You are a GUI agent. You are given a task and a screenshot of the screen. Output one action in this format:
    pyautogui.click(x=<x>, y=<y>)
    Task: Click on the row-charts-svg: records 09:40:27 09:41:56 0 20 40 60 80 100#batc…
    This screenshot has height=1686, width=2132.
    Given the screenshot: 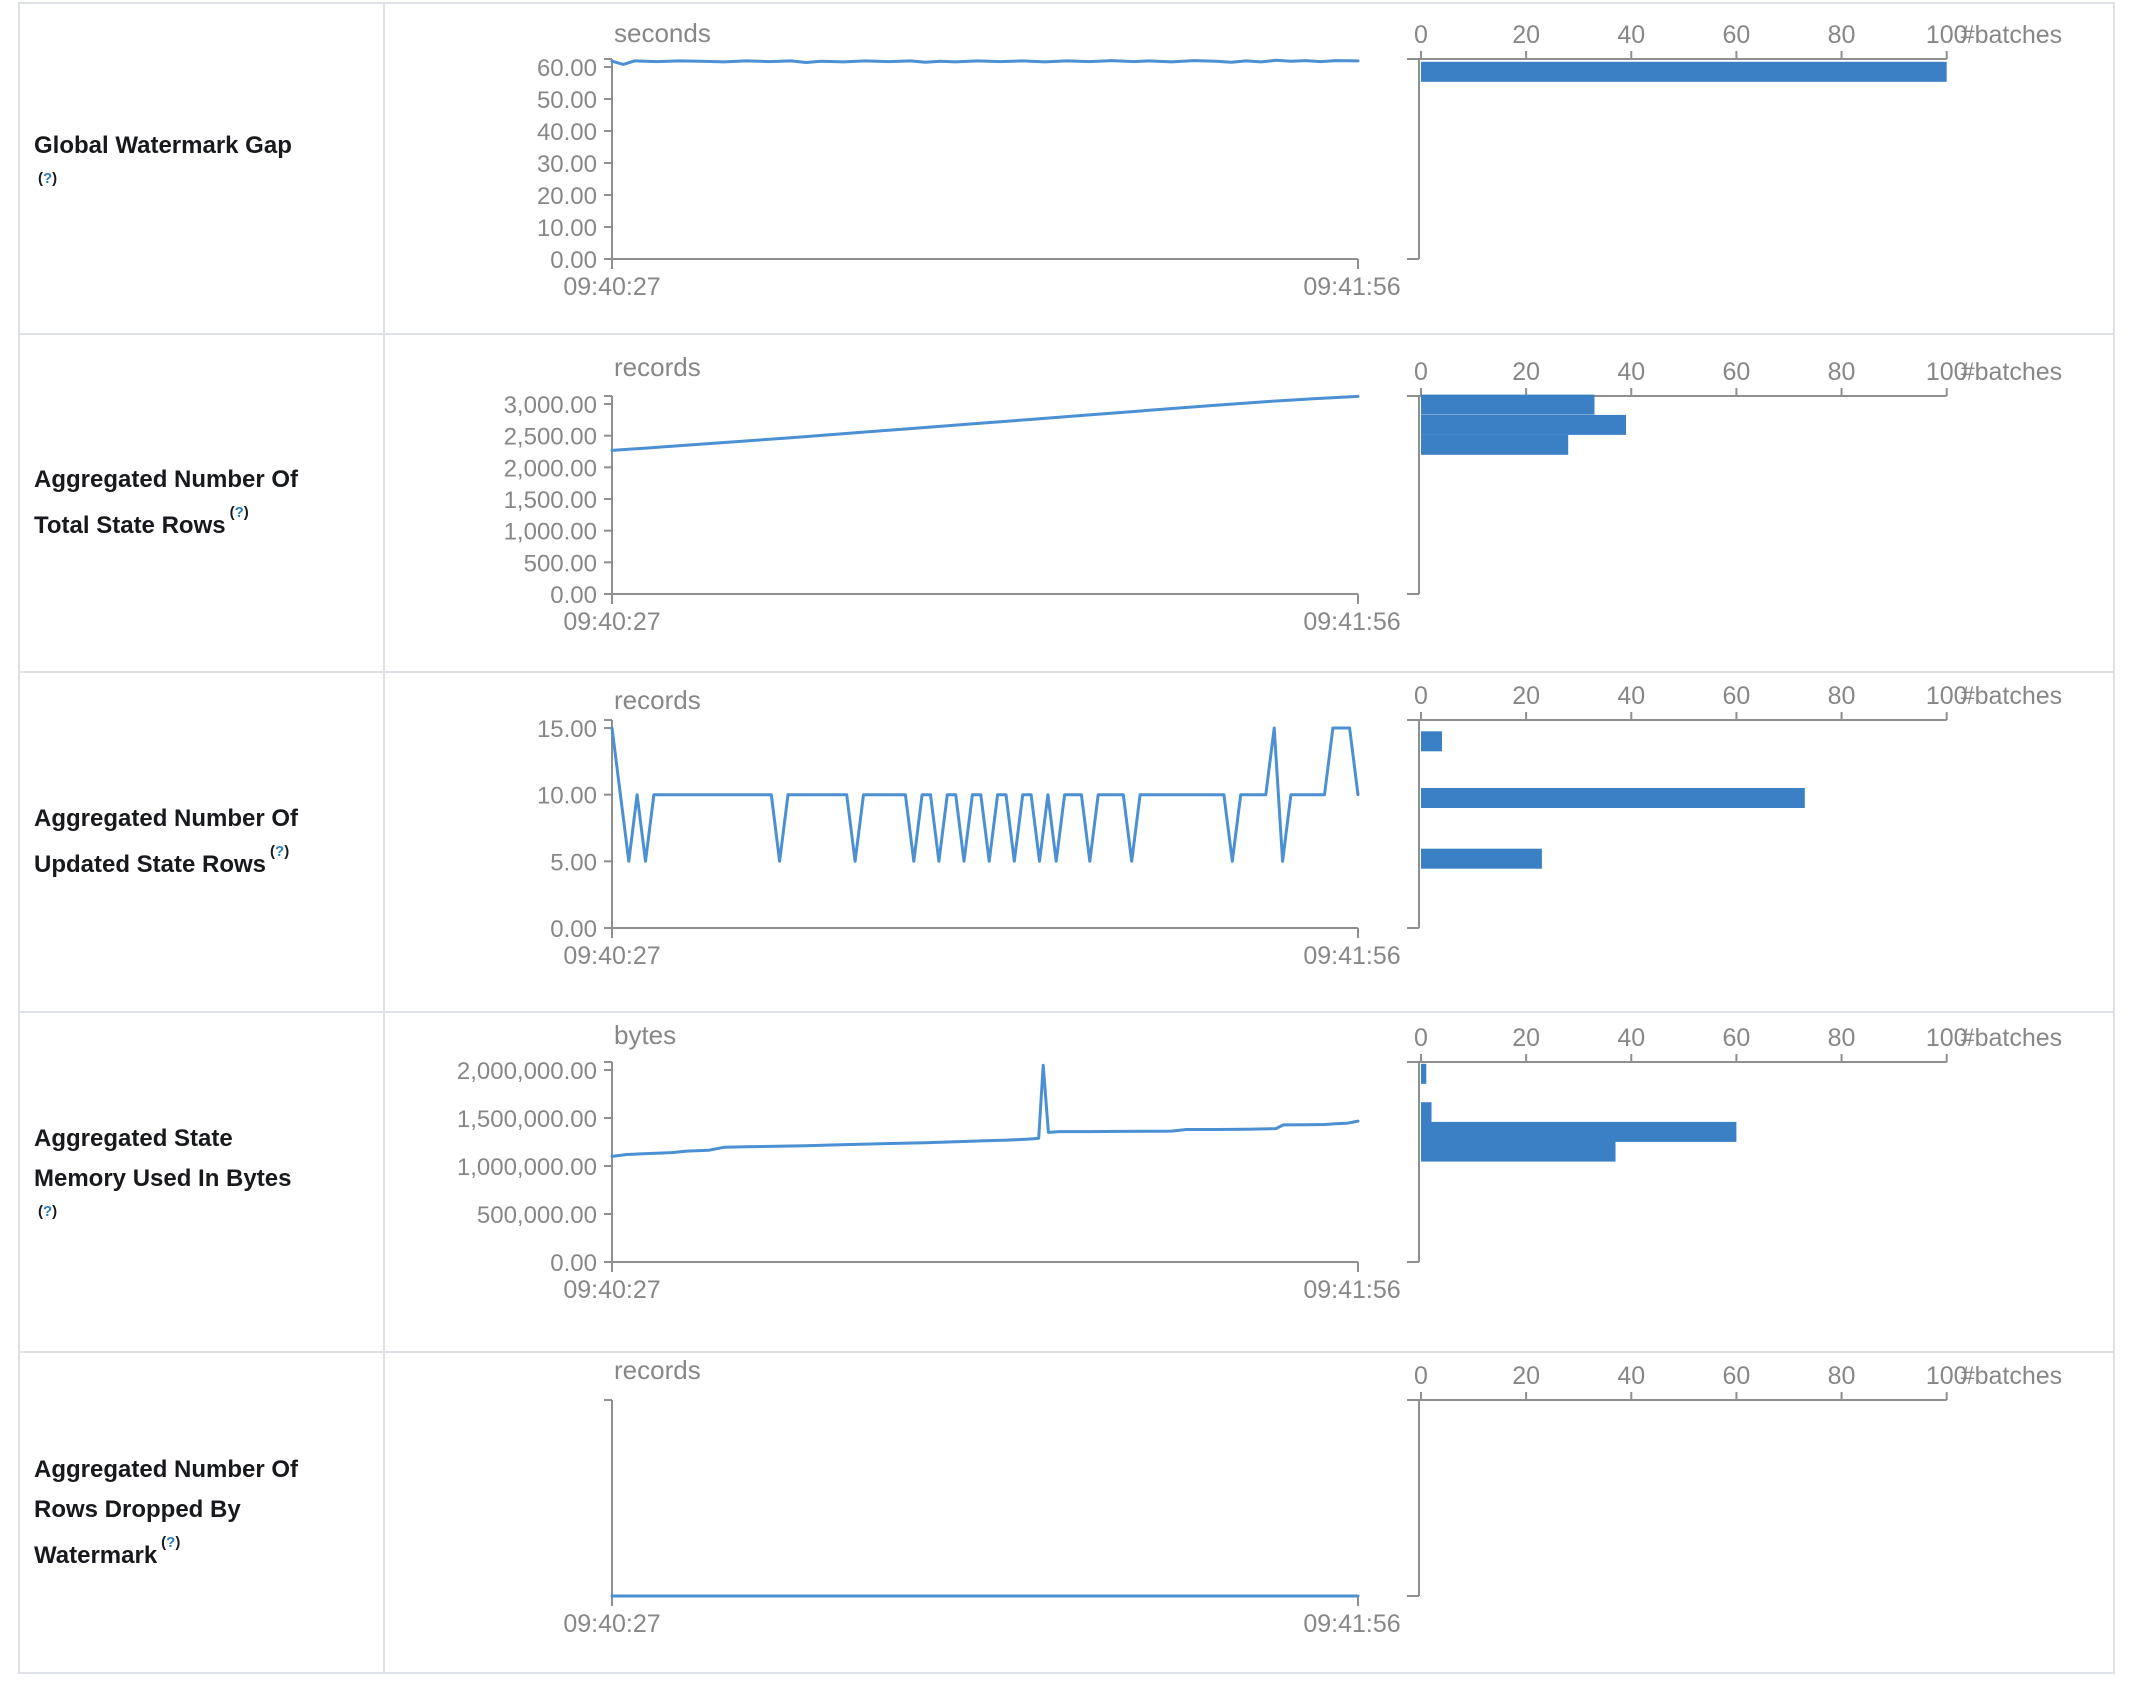 What is the action you would take?
    pyautogui.click(x=1312, y=1496)
    